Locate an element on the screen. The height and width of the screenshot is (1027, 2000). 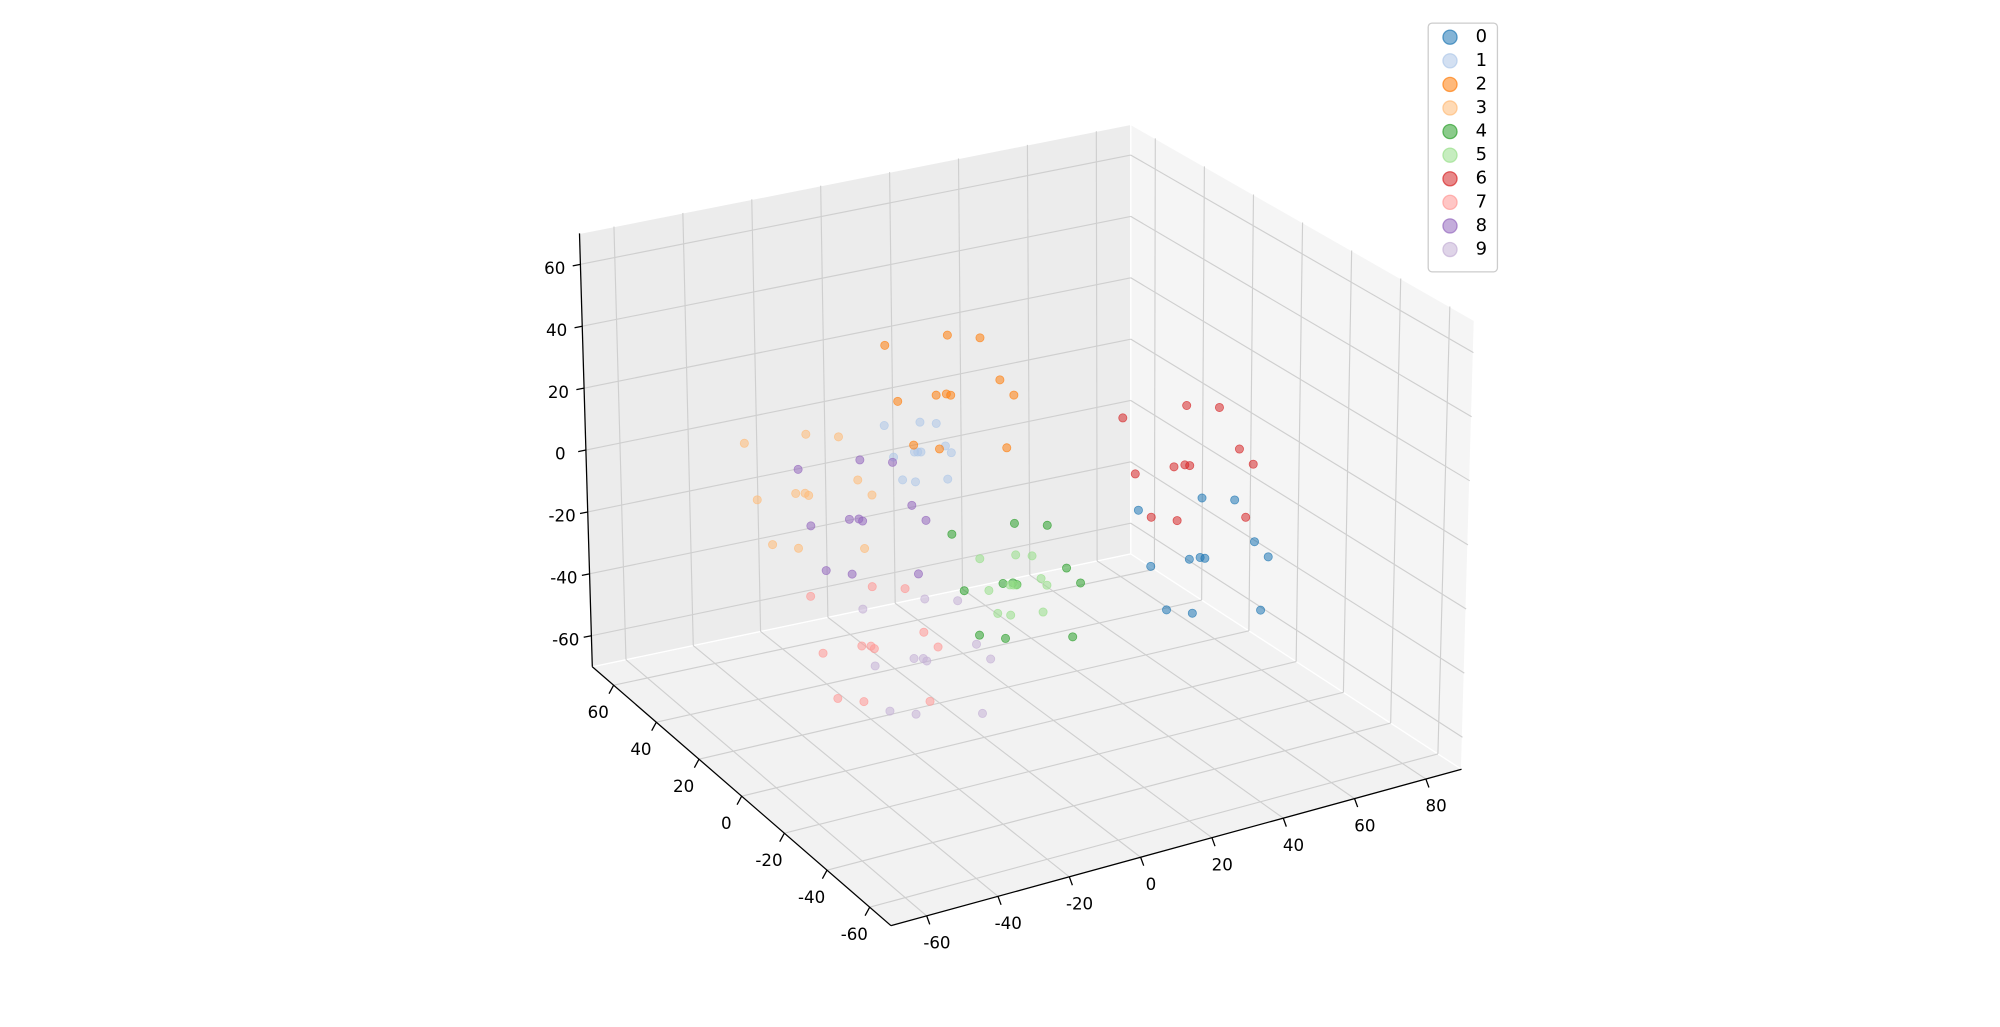
z-tick-label: -20 is located at coordinates (561, 516).